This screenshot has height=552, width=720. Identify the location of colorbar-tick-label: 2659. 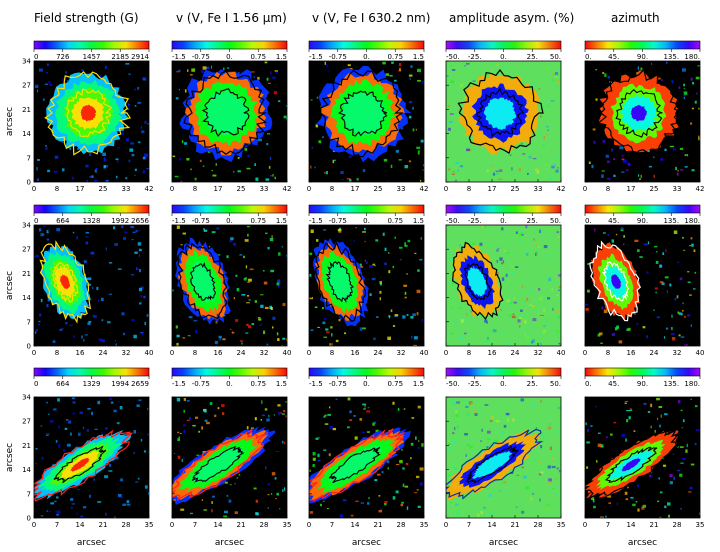
(140, 384).